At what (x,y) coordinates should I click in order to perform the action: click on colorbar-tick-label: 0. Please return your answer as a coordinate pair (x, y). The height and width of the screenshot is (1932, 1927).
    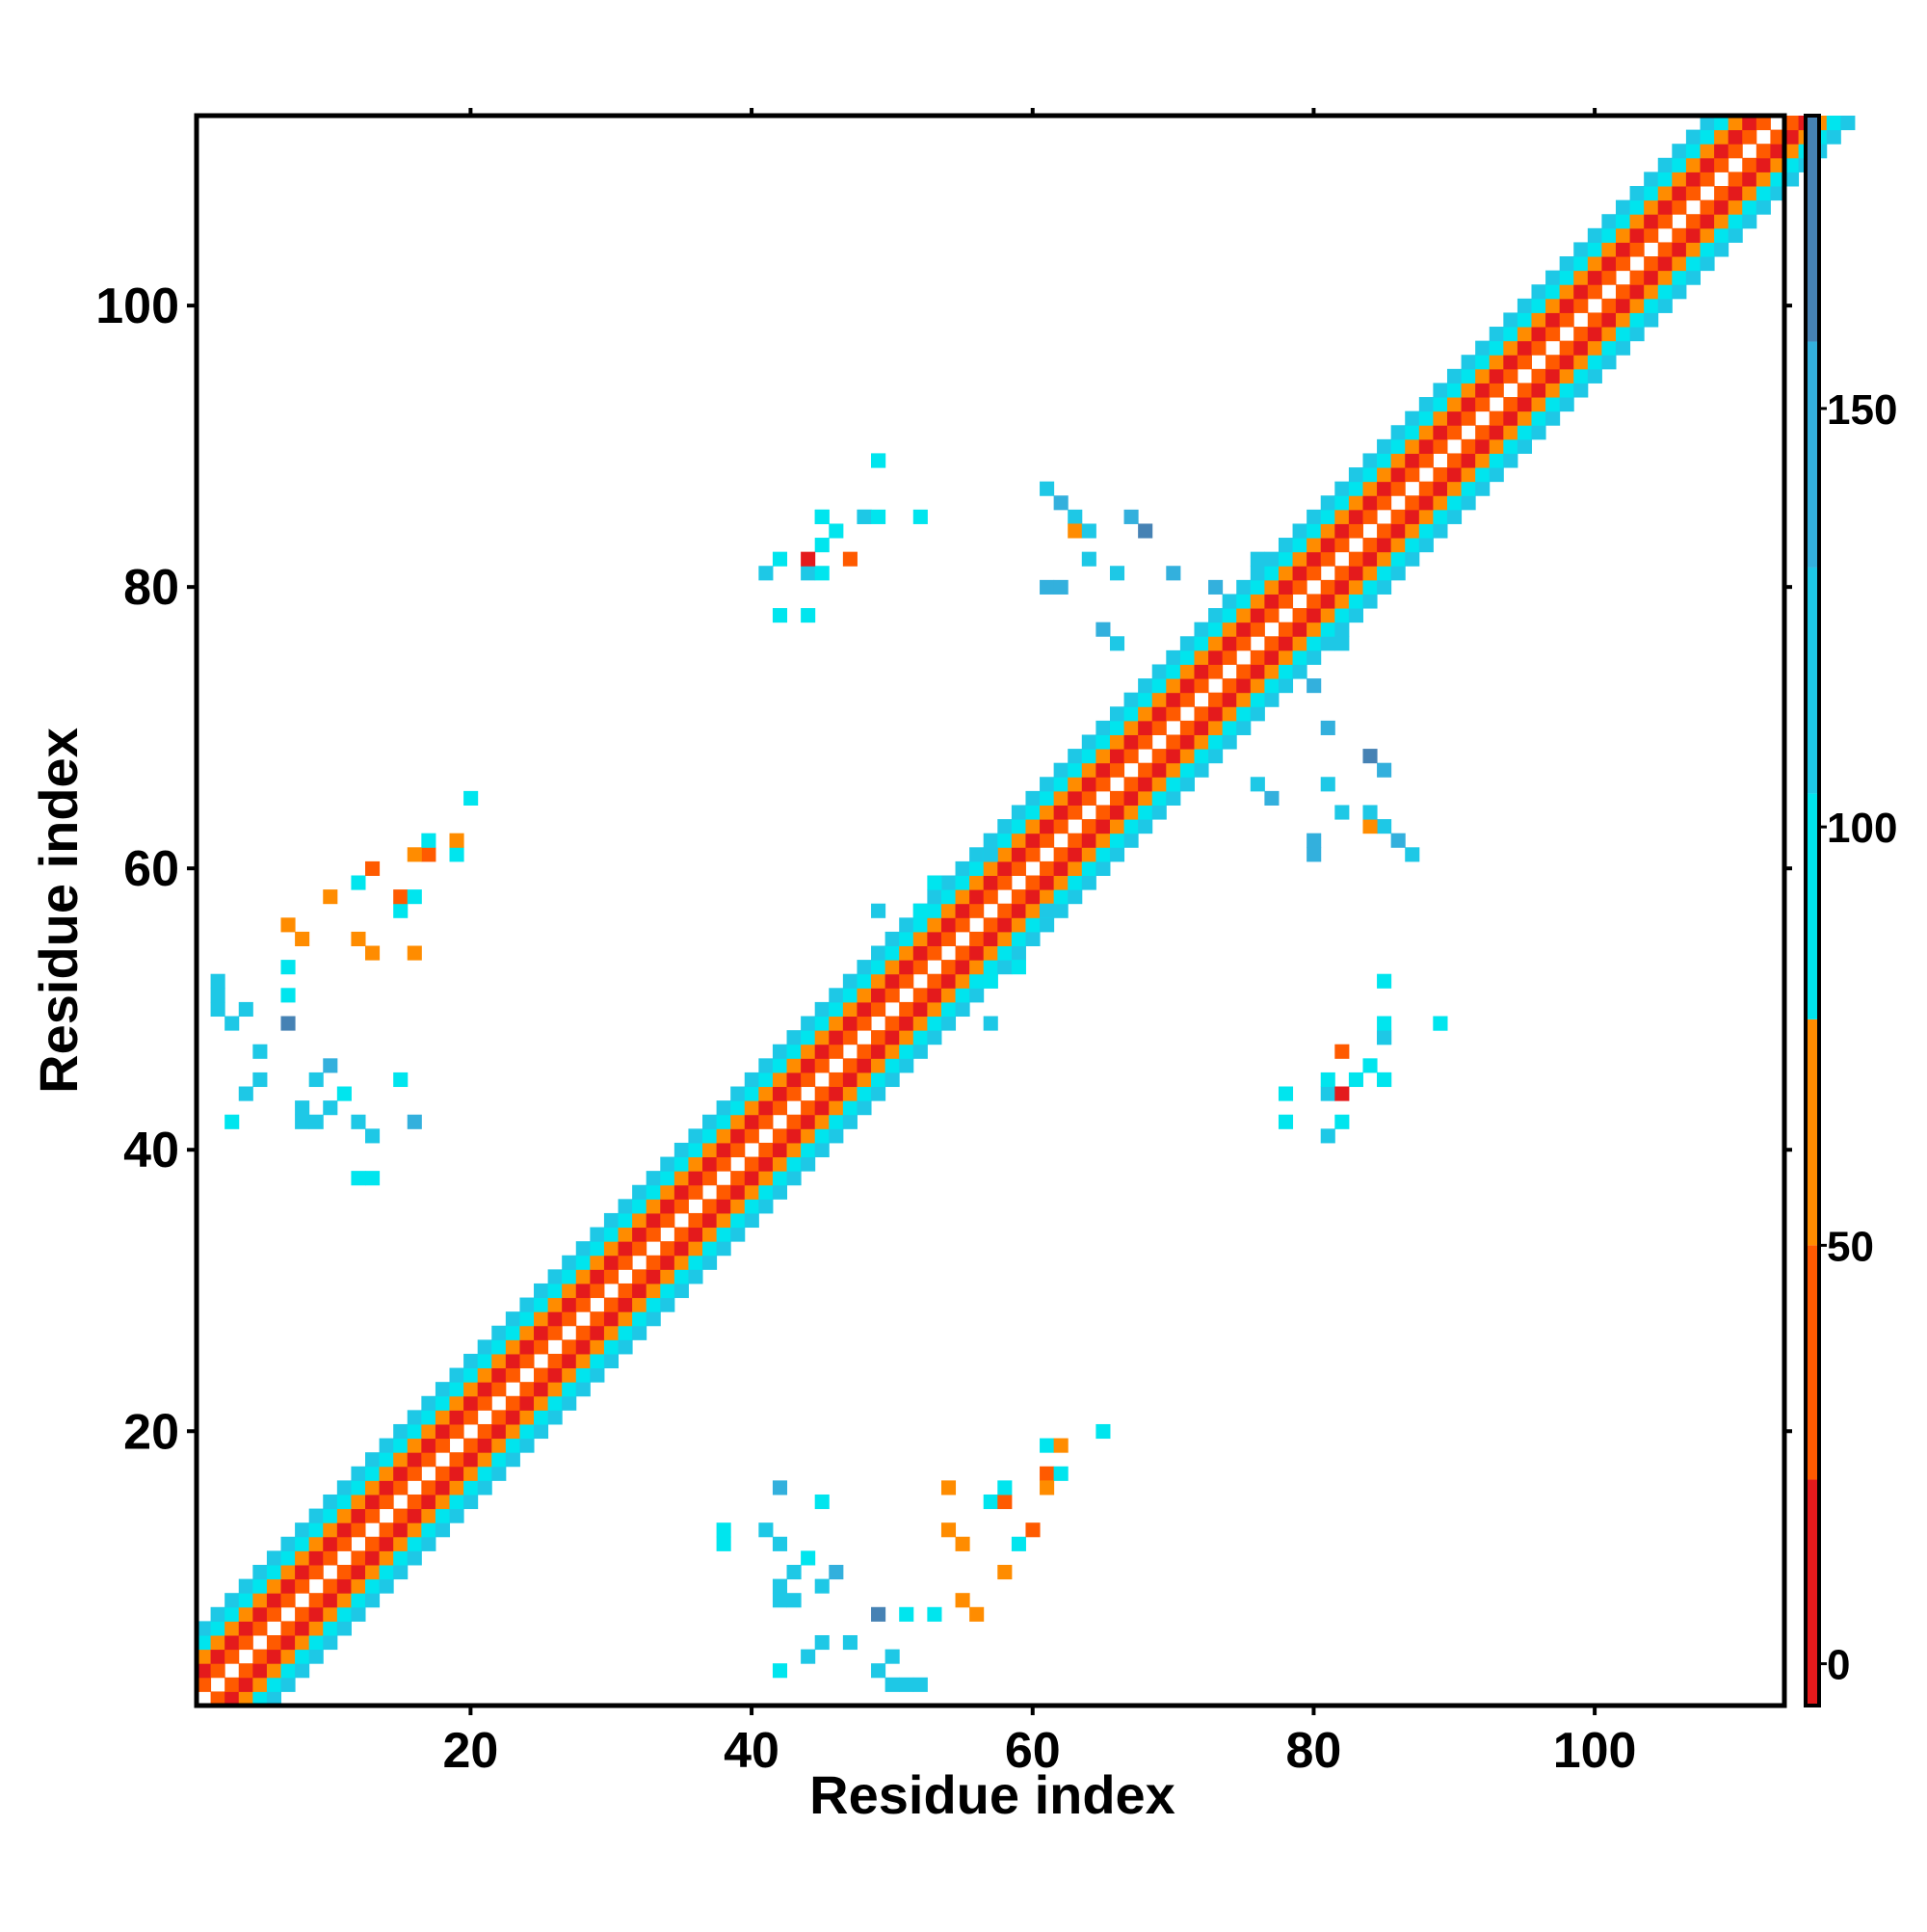
    Looking at the image, I should click on (1838, 1665).